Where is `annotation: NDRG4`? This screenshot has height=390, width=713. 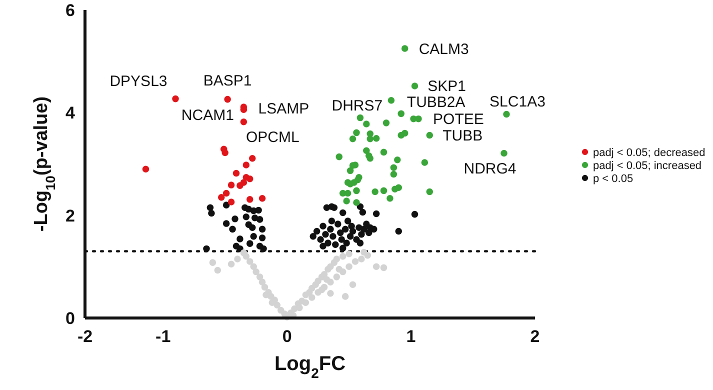
annotation: NDRG4 is located at coordinates (490, 169).